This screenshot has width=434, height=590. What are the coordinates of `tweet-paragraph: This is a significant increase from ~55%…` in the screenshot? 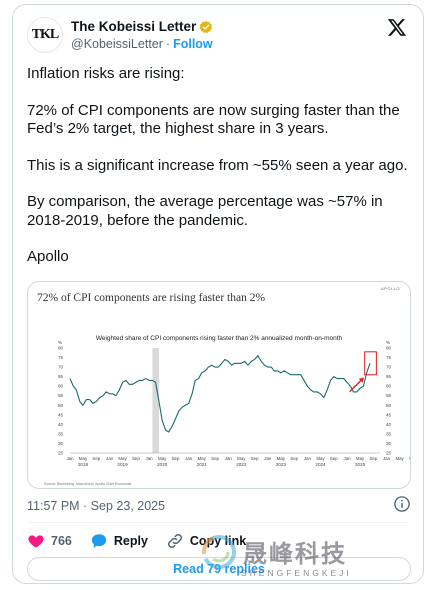 It's located at (217, 165).